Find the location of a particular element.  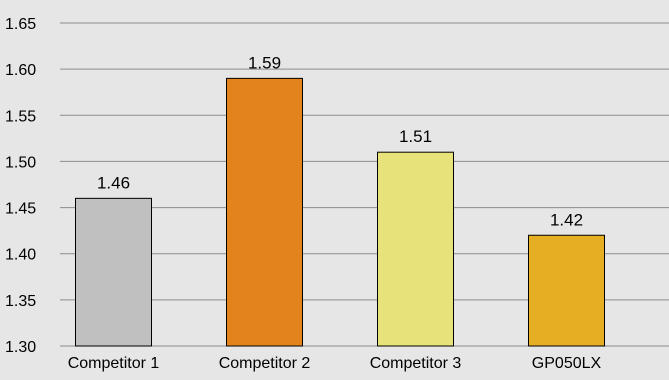

y-axis-tick-labels: 1.30 1.35 1.40 1.45 1.50 1.55 1.60 1.65 is located at coordinates (20, 186).